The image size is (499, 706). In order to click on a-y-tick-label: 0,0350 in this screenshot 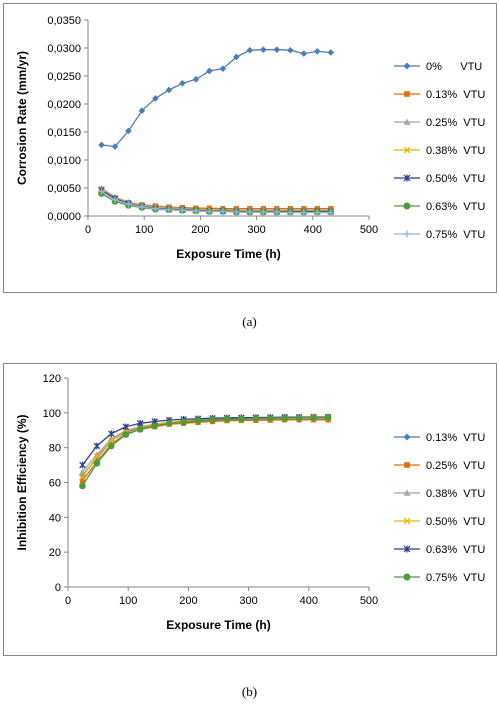, I will do `click(64, 21)`.